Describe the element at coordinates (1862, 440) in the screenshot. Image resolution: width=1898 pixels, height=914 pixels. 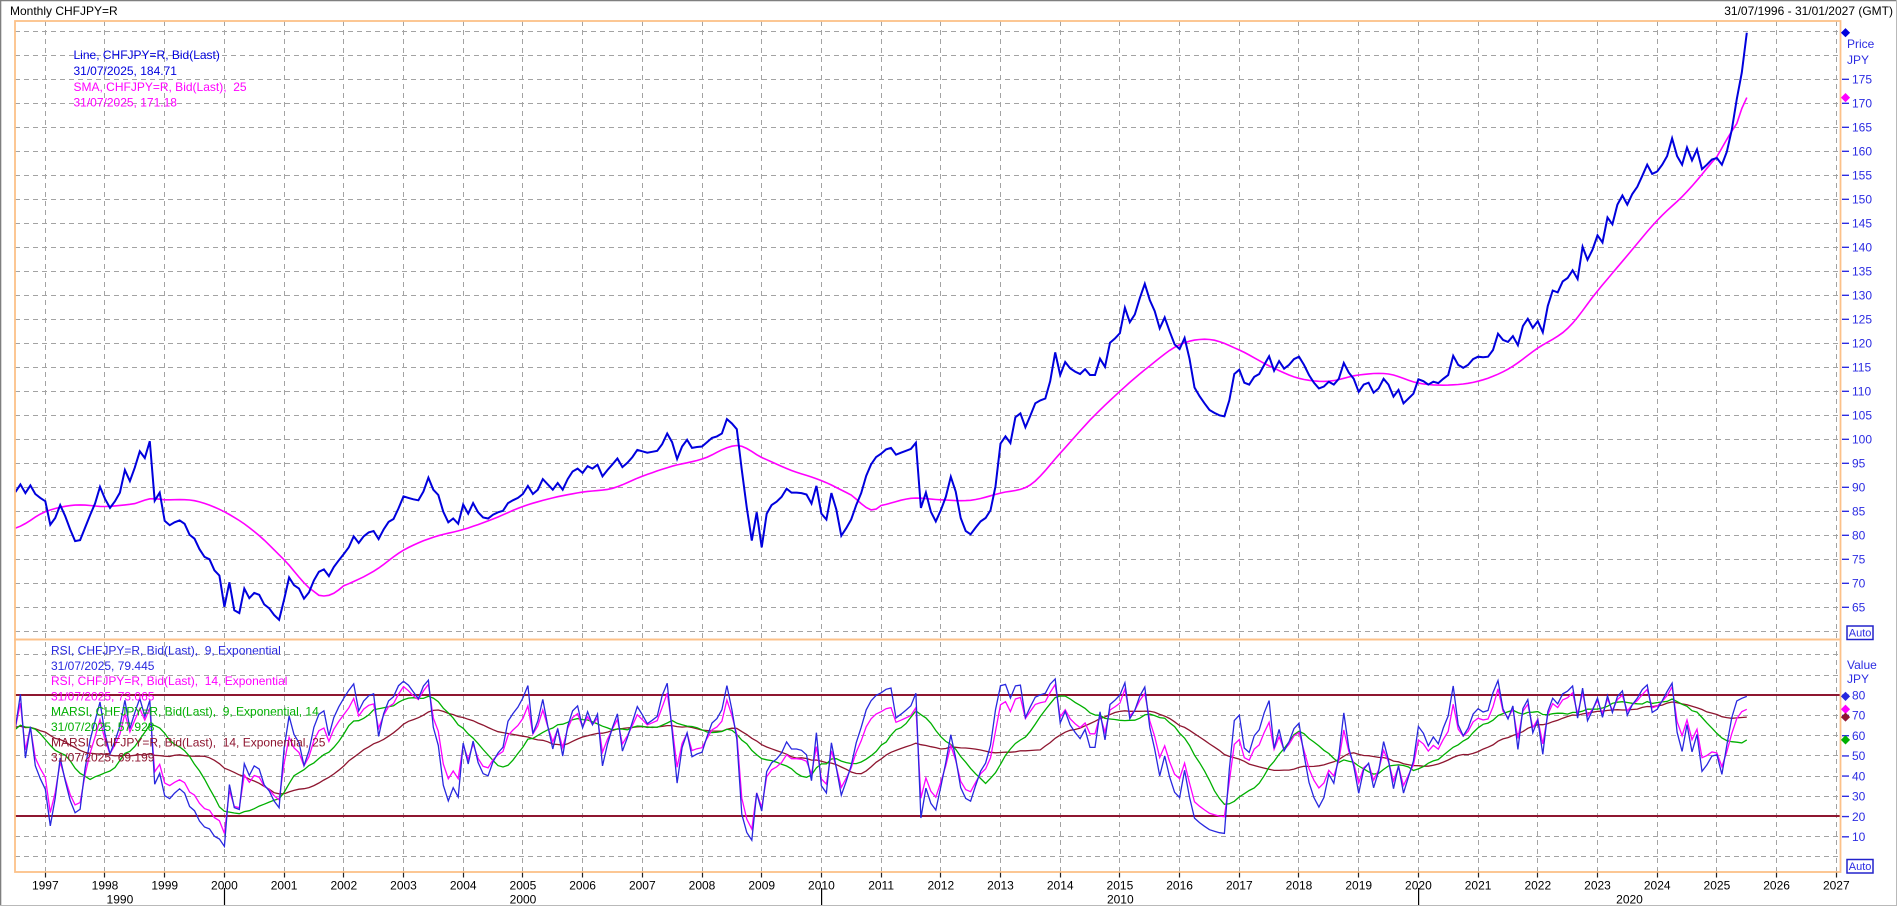
I see `svg-text: 100` at that location.